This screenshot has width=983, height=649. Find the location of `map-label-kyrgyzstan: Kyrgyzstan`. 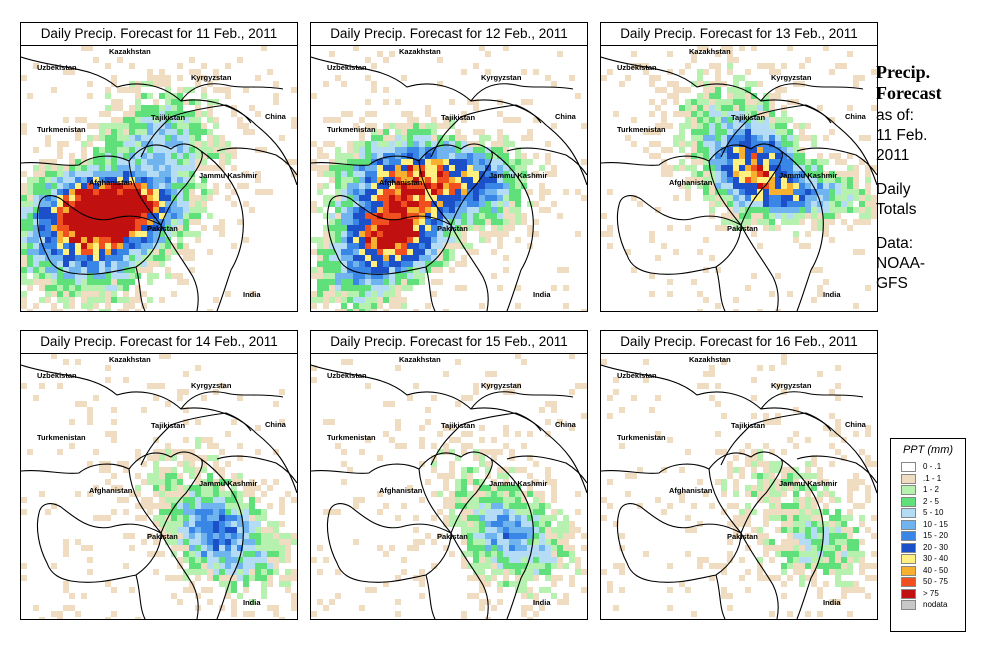

map-label-kyrgyzstan: Kyrgyzstan is located at coordinates (501, 77).